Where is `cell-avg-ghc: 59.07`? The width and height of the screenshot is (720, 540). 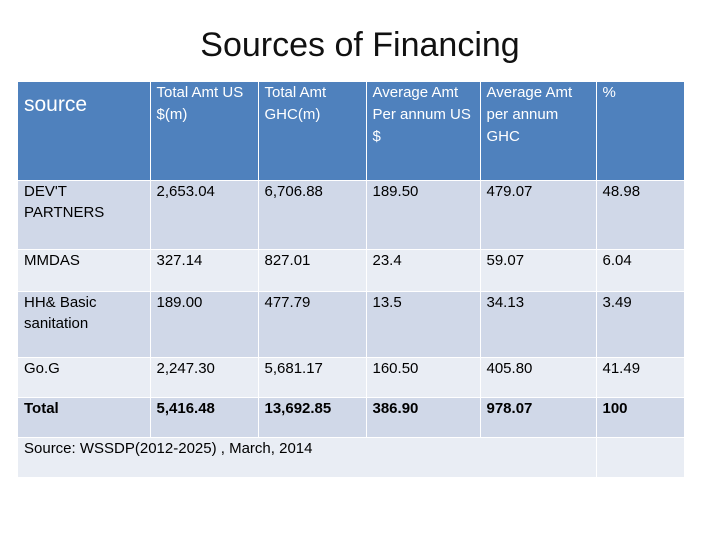 cell-avg-ghc: 59.07 is located at coordinates (538, 270).